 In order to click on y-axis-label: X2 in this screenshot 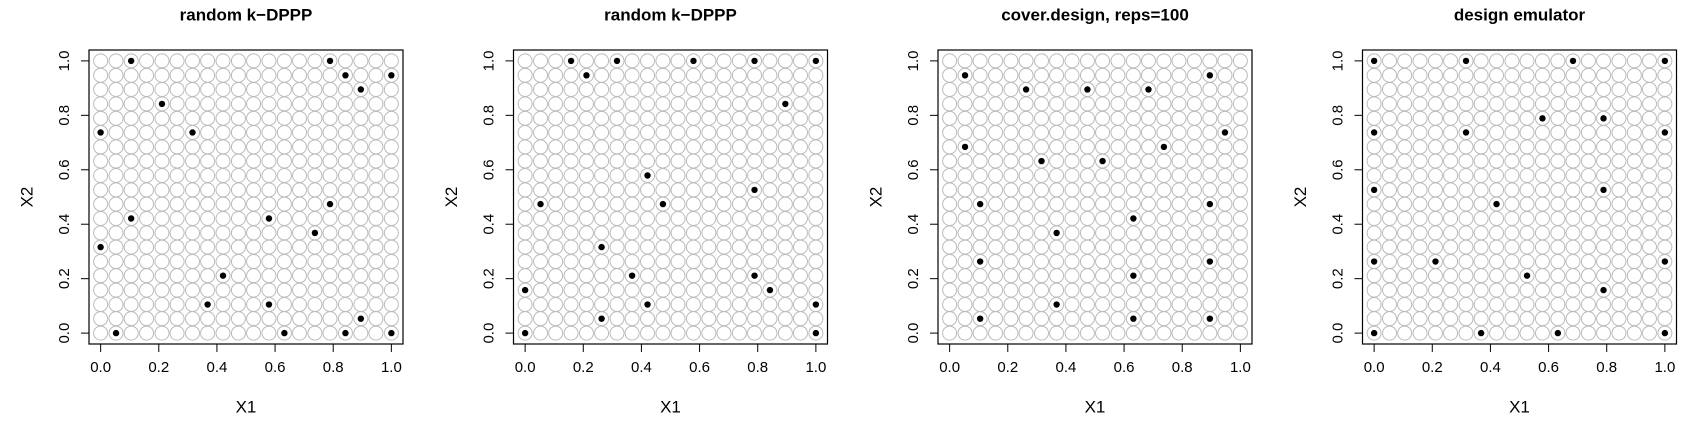, I will do `click(26, 197)`.